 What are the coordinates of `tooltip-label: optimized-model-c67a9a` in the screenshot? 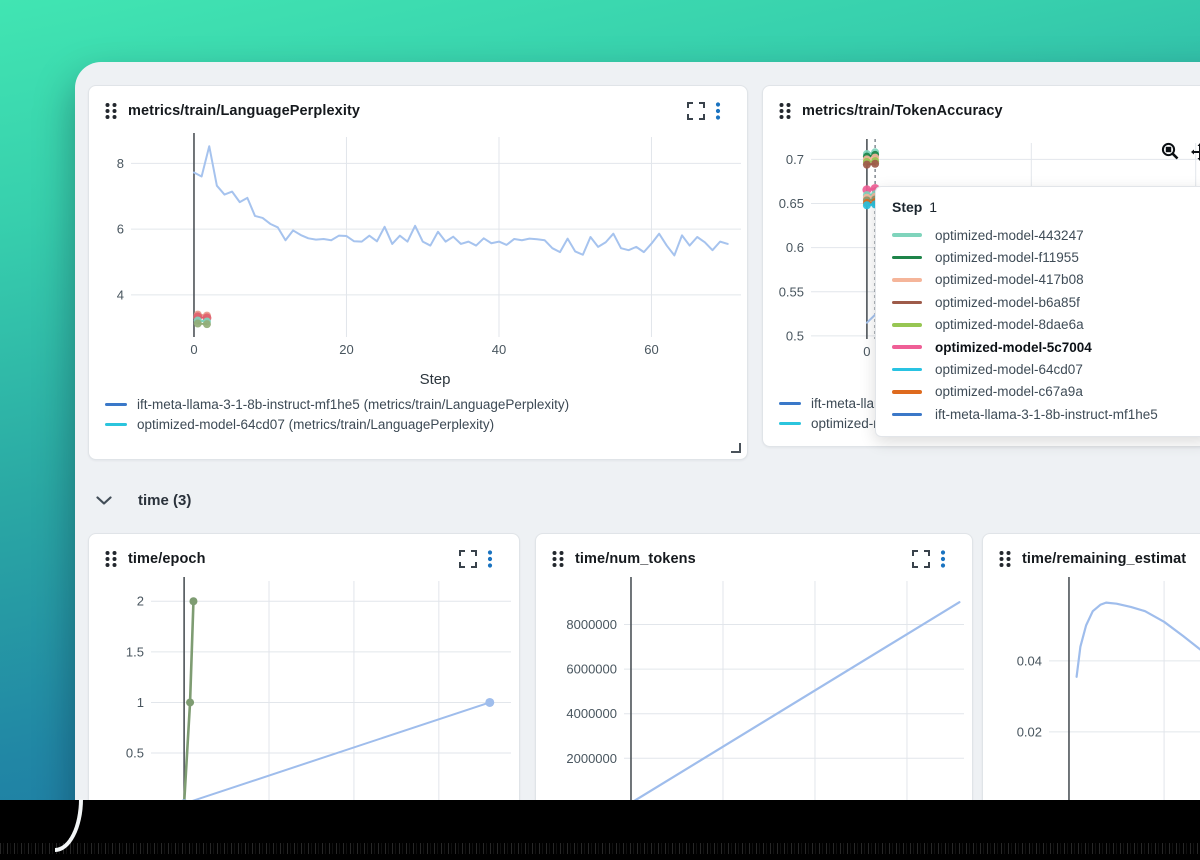 It's located at (1009, 392).